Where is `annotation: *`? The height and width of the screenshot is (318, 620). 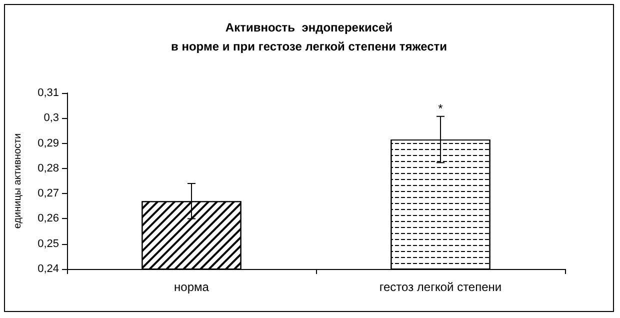 annotation: * is located at coordinates (441, 108).